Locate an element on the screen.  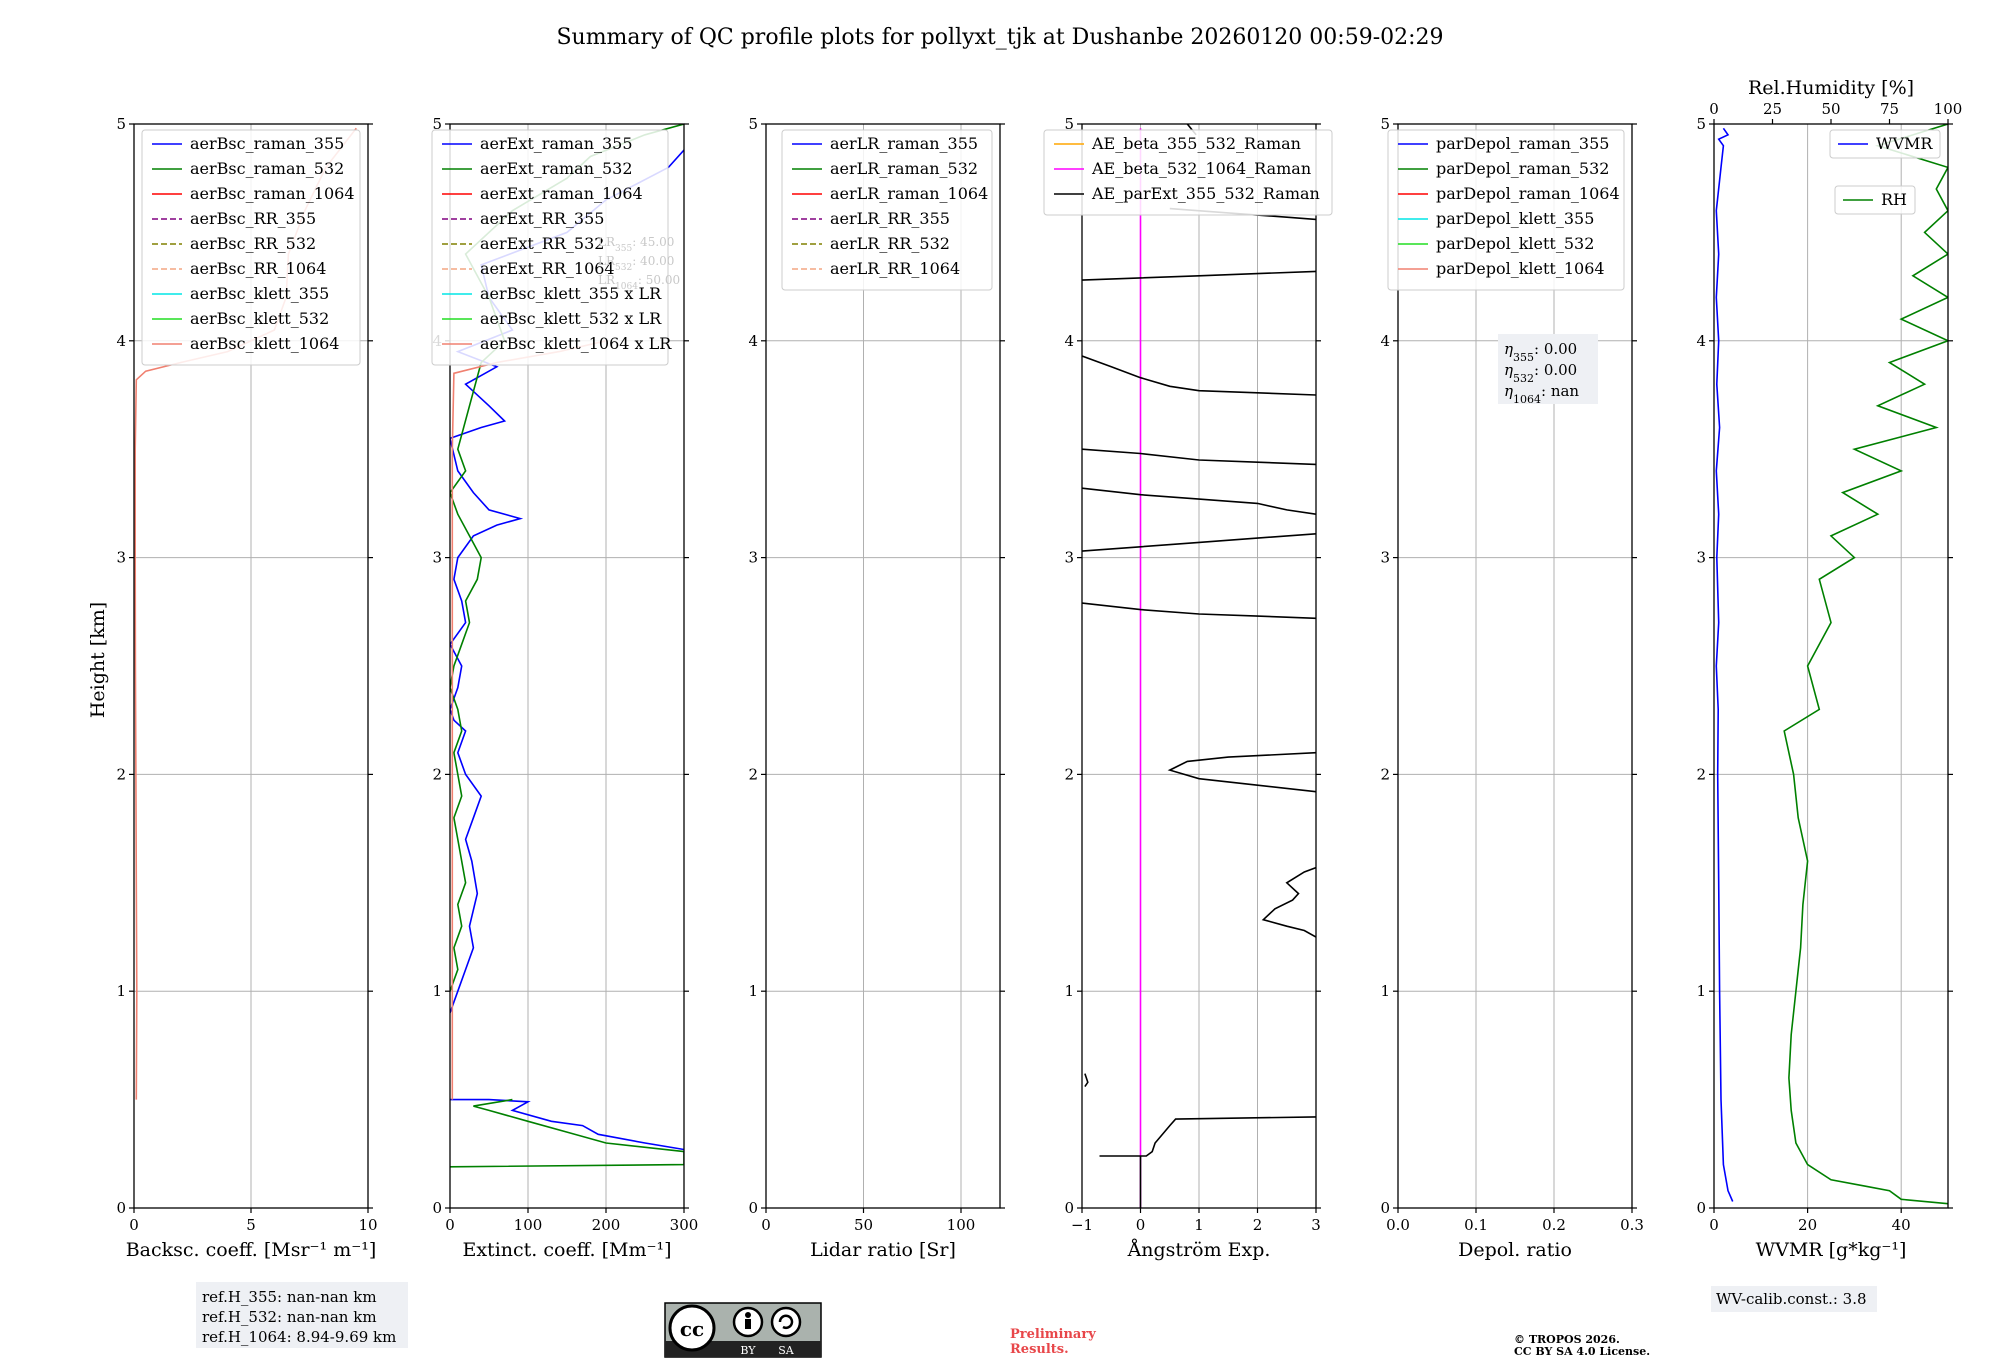
legend-box-ae is located at coordinates (1188, 172).